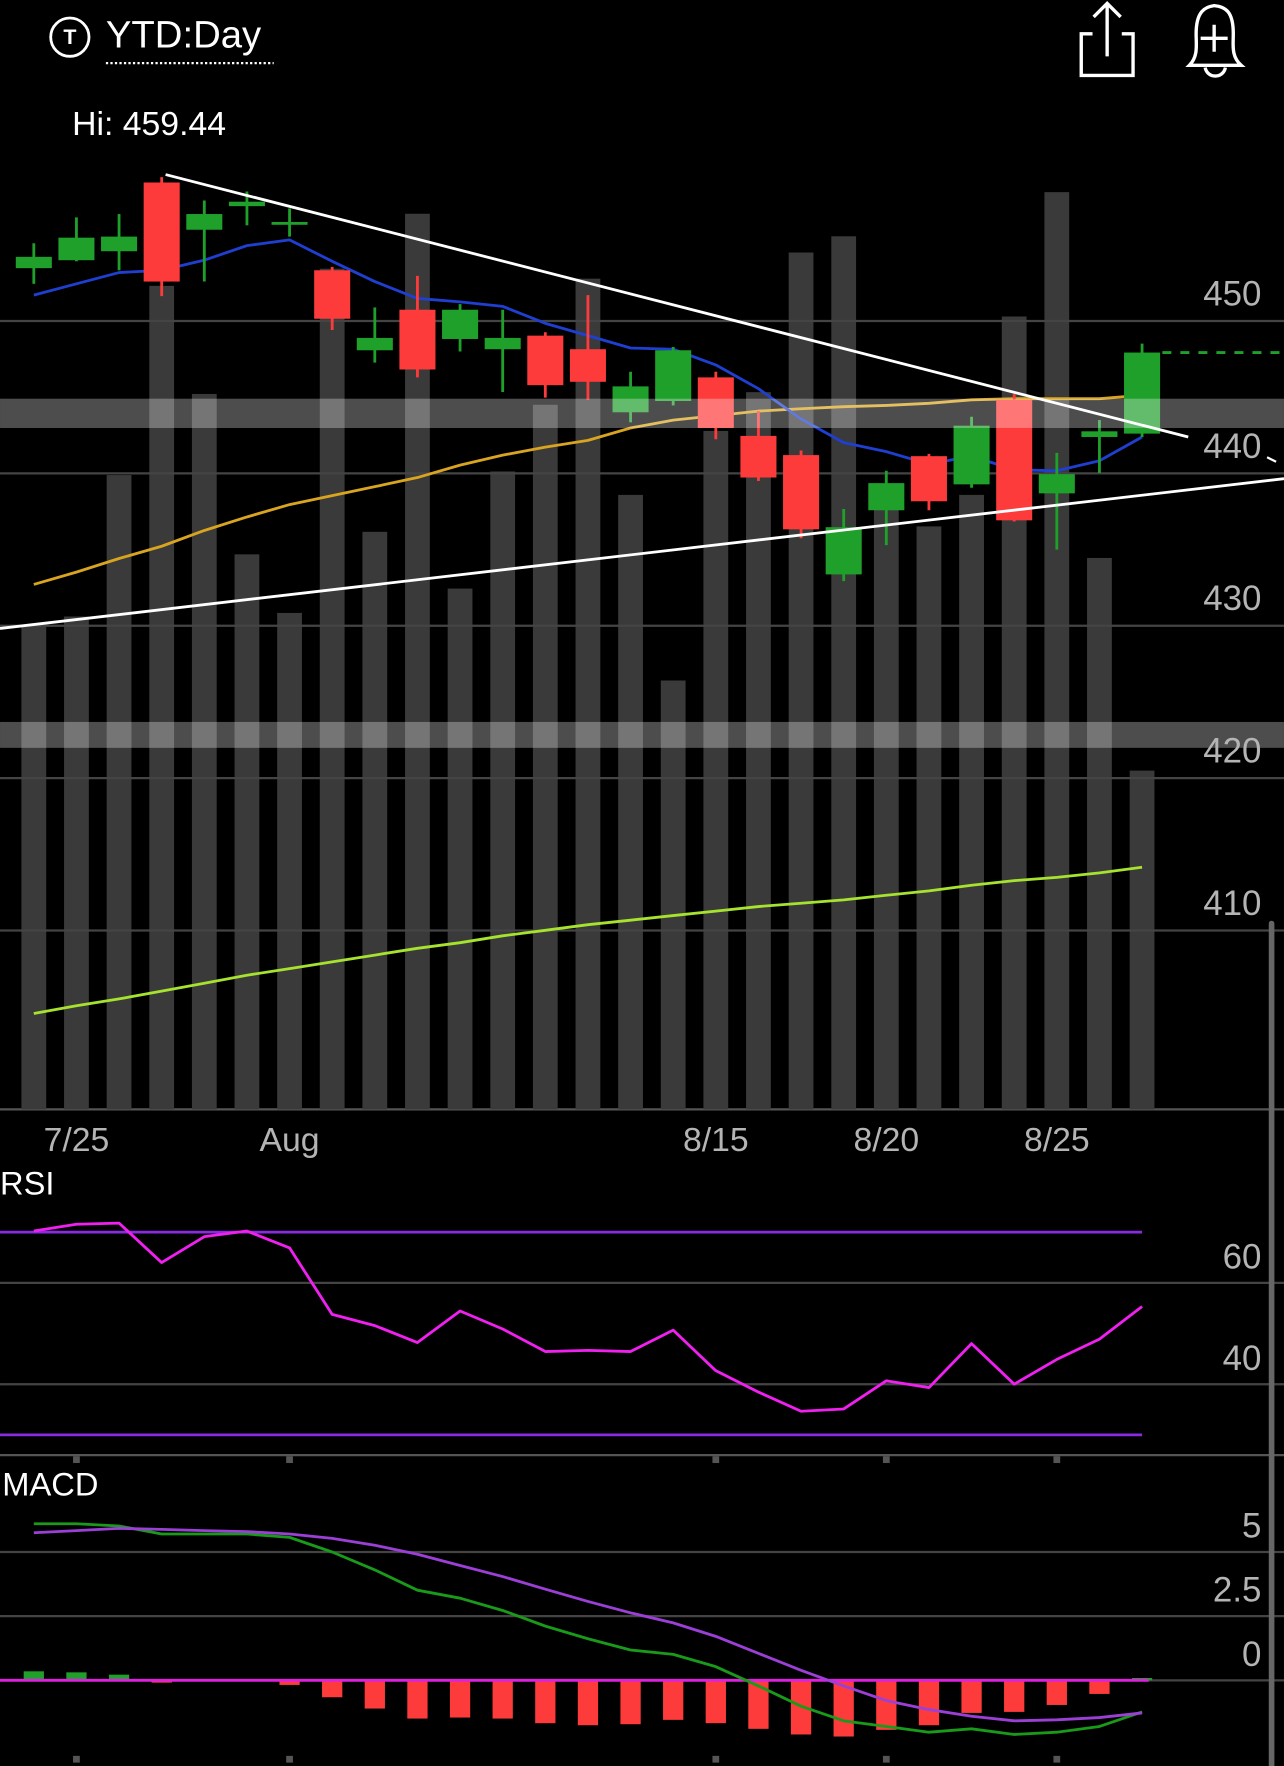 The width and height of the screenshot is (1284, 1766). I want to click on panel-title: RSI, so click(27, 1183).